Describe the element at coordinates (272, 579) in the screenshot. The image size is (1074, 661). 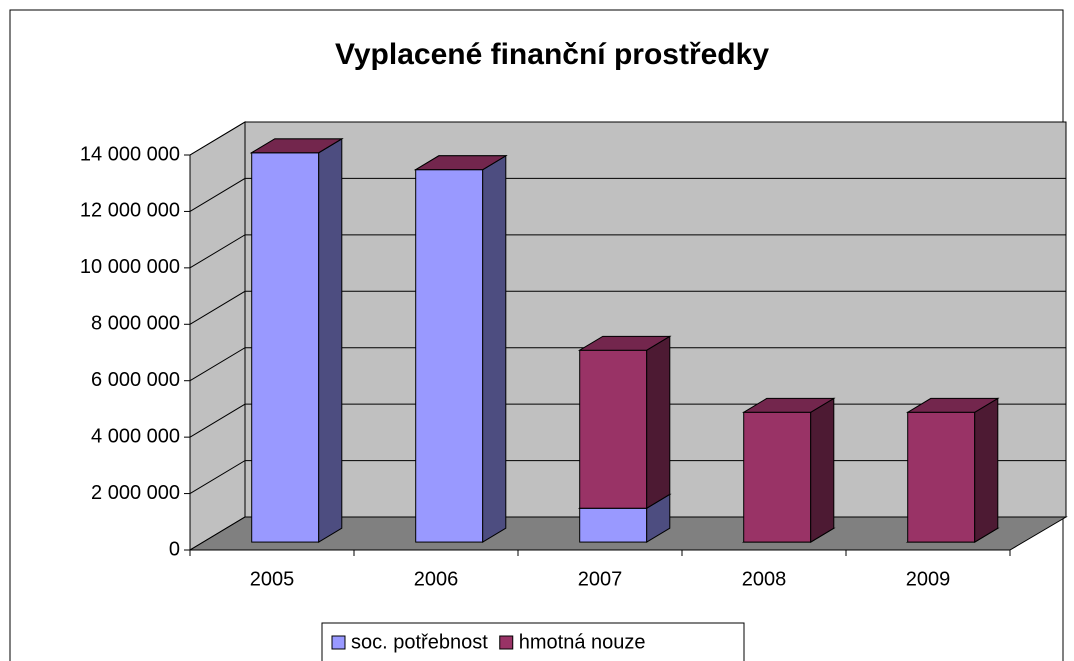
I see `x-tick-label: 2005` at that location.